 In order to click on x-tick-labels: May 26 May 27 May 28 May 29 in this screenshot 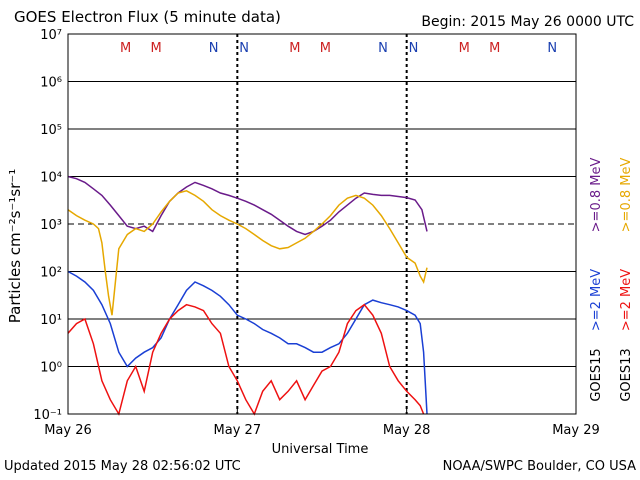, I will do `click(322, 423)`.